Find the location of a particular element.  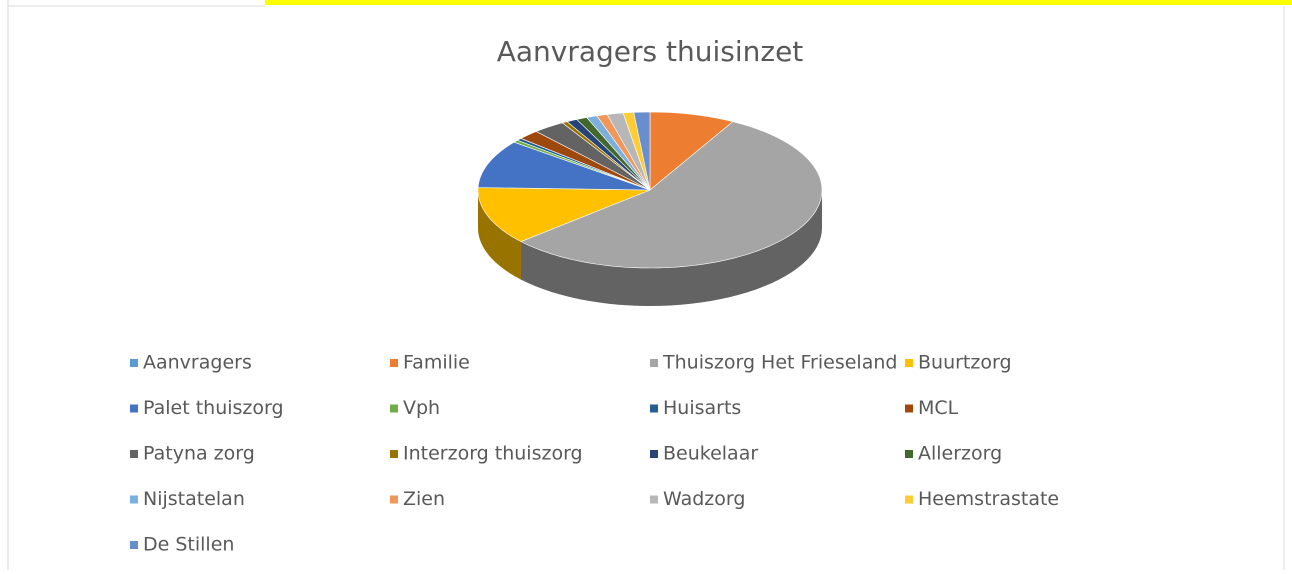

chart-title: Aanvragers thuisinzet is located at coordinates (650, 51).